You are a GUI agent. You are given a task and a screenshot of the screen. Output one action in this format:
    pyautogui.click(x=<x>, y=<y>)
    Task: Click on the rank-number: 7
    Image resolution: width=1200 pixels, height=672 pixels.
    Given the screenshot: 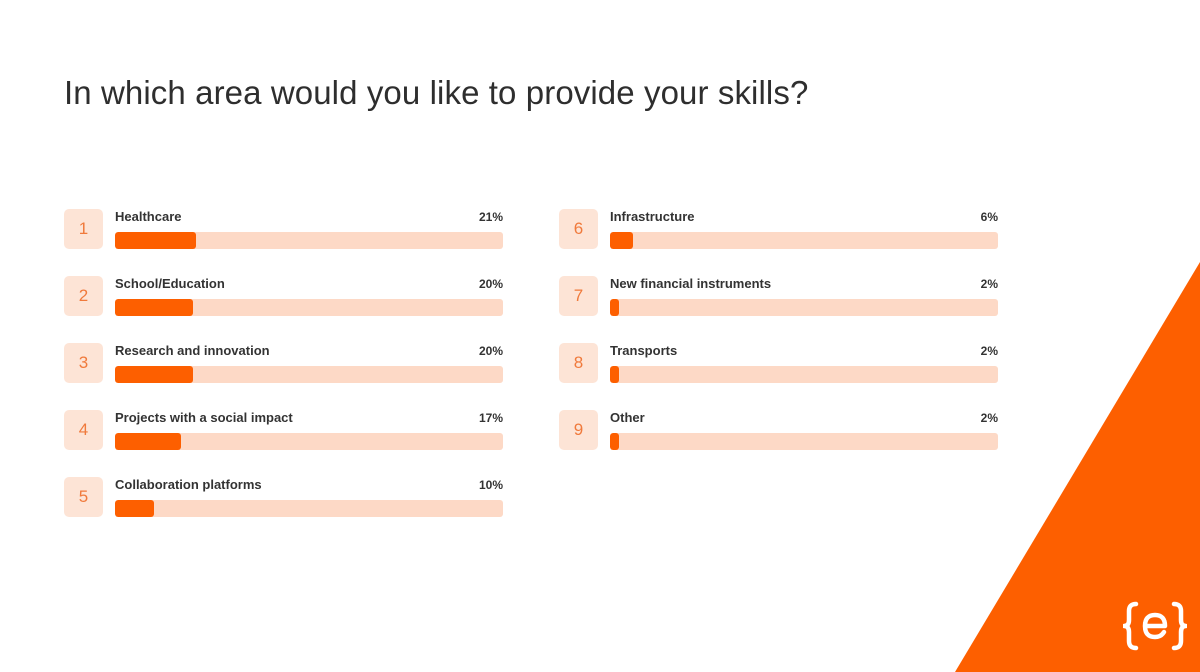 What is the action you would take?
    pyautogui.click(x=578, y=296)
    